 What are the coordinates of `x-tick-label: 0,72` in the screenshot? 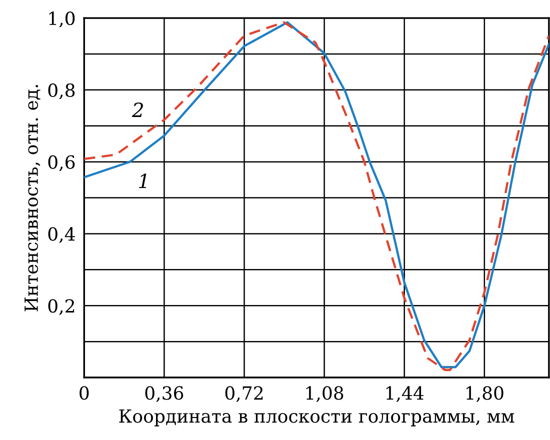 It's located at (244, 394).